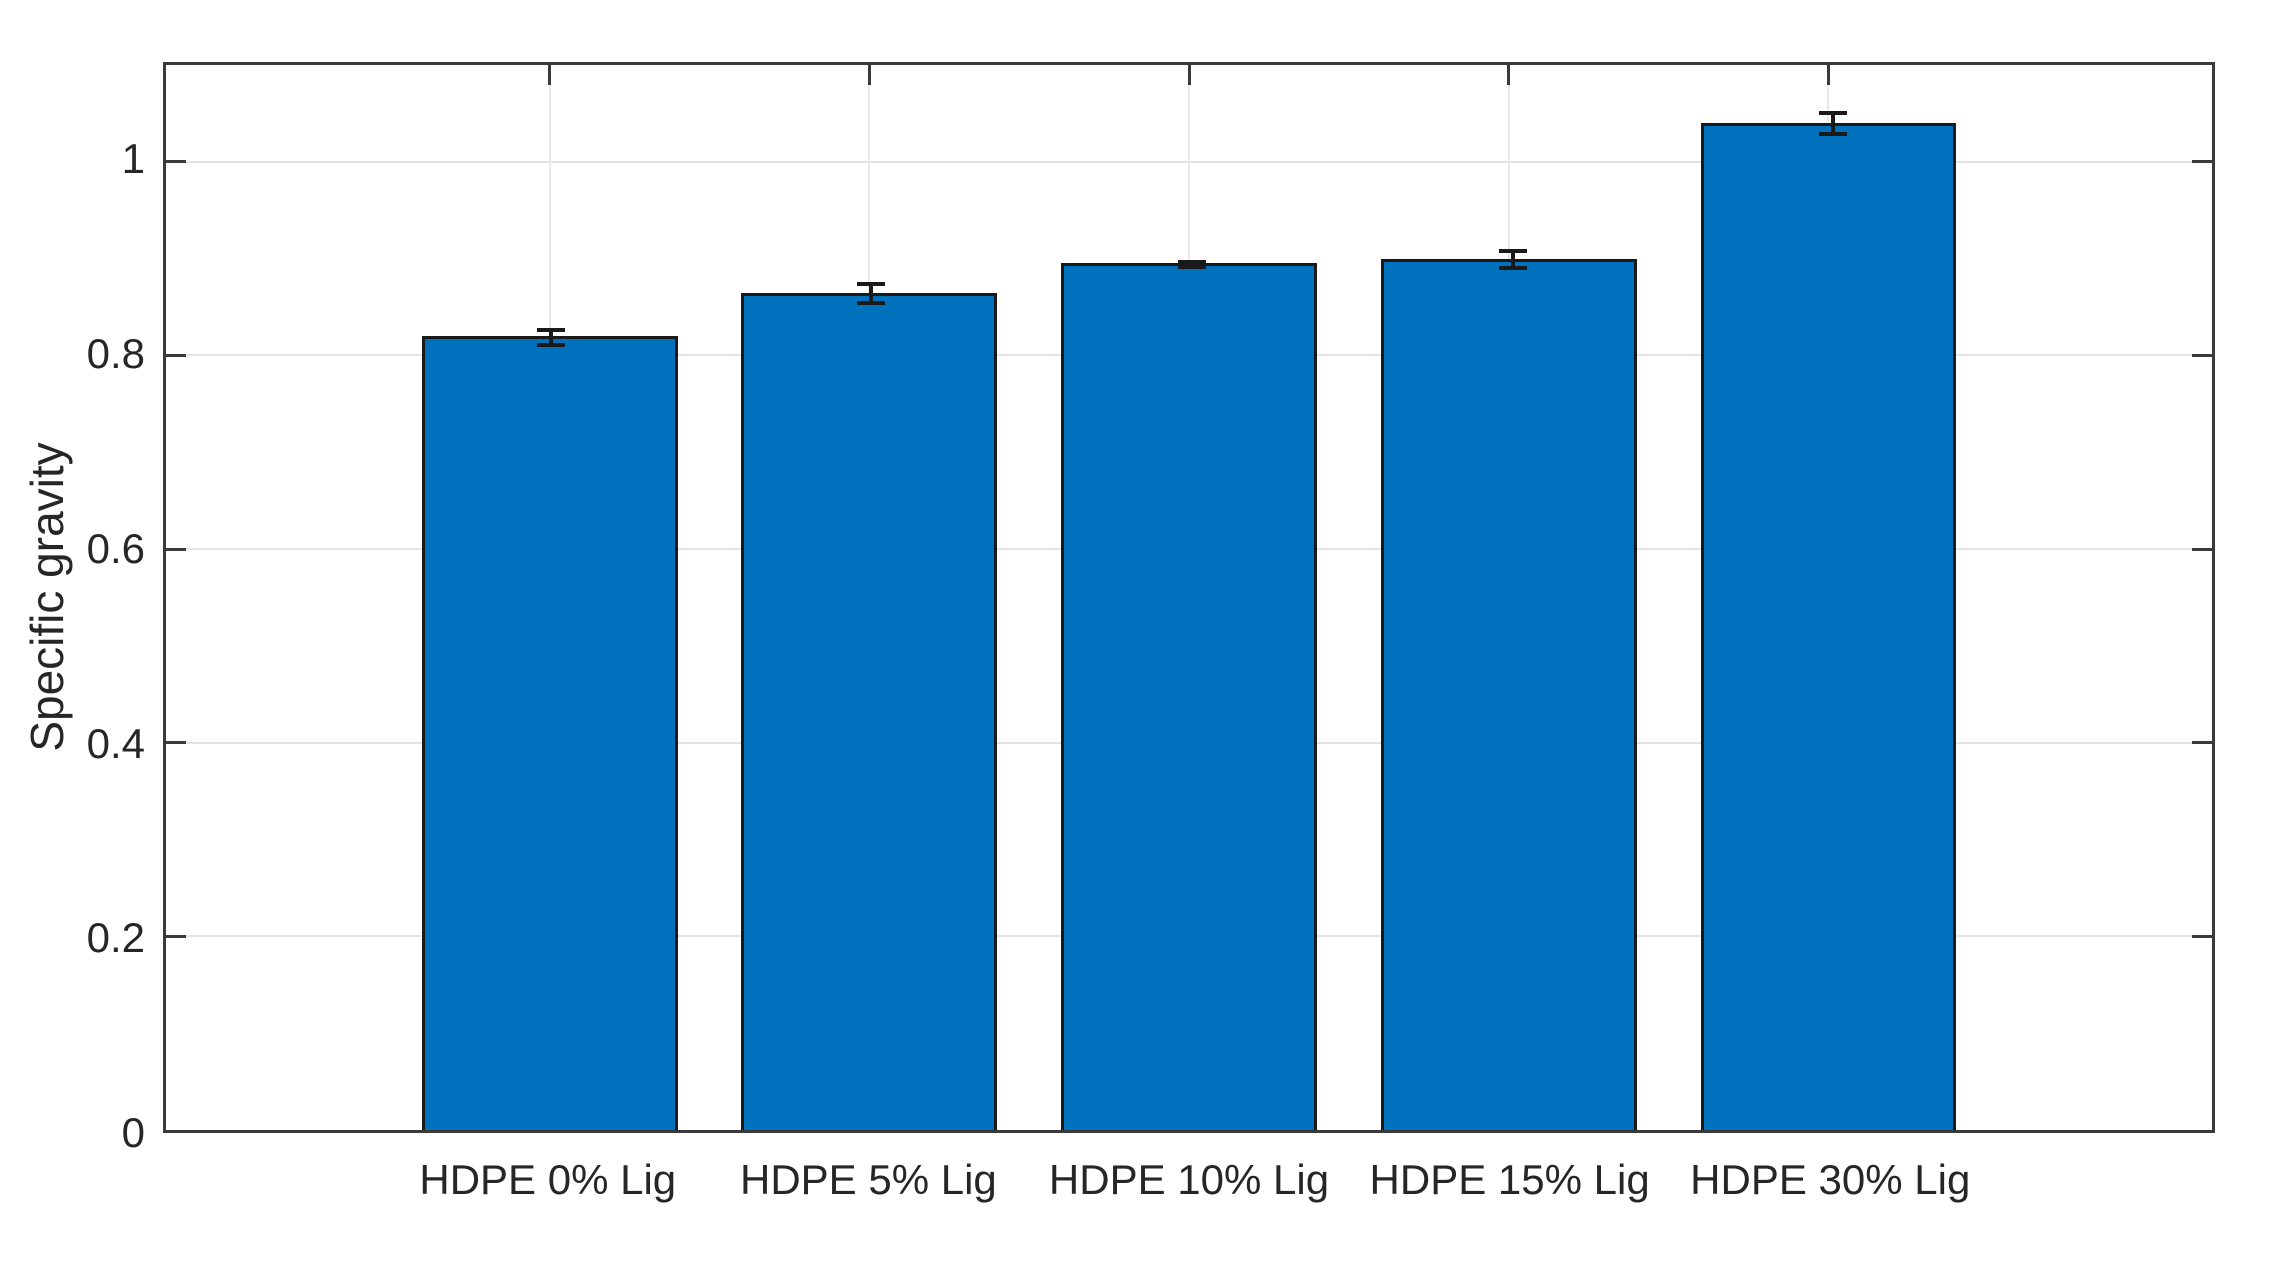 The height and width of the screenshot is (1263, 2270). What do you see at coordinates (1828, 626) in the screenshot?
I see `bar-hdpe-30-lig` at bounding box center [1828, 626].